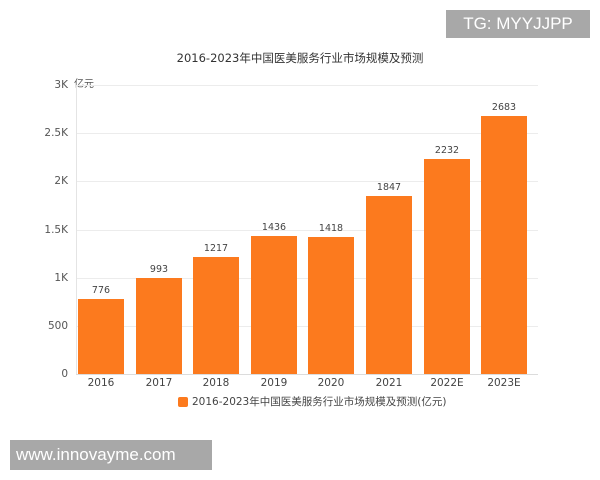 This screenshot has height=480, width=600. I want to click on grid-line-2k, so click(307, 181).